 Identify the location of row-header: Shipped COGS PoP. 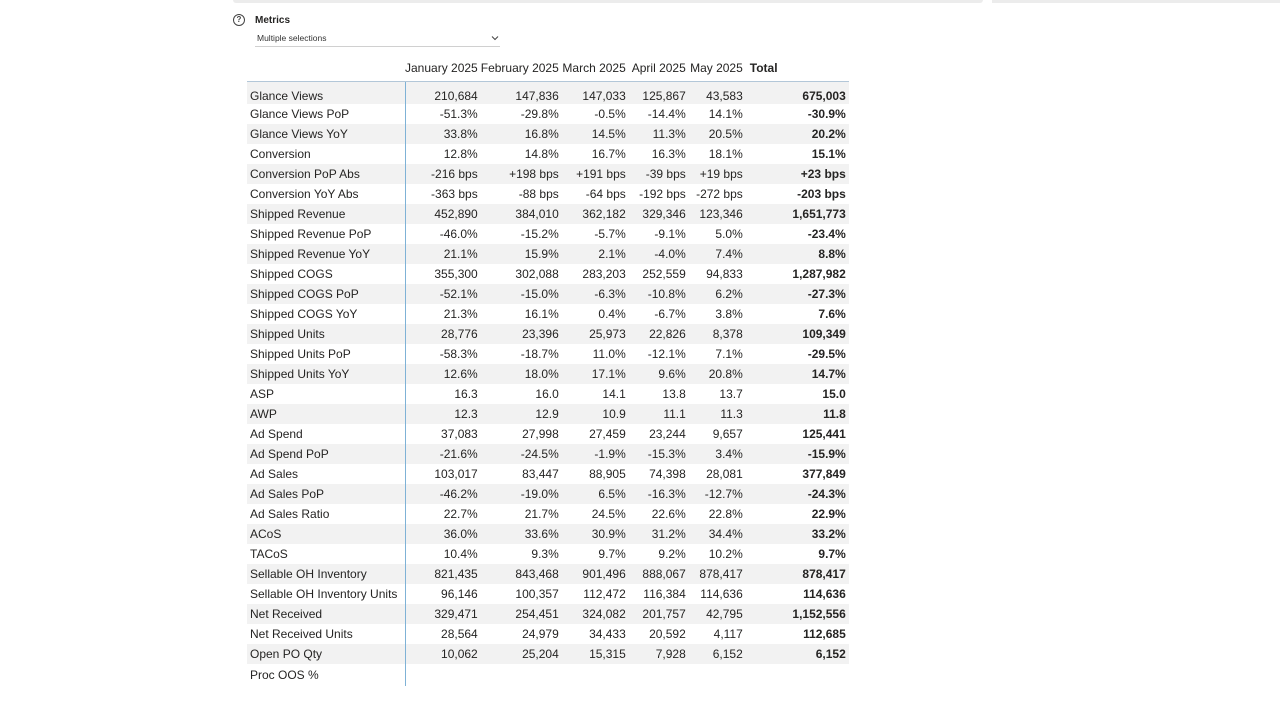
(326, 294).